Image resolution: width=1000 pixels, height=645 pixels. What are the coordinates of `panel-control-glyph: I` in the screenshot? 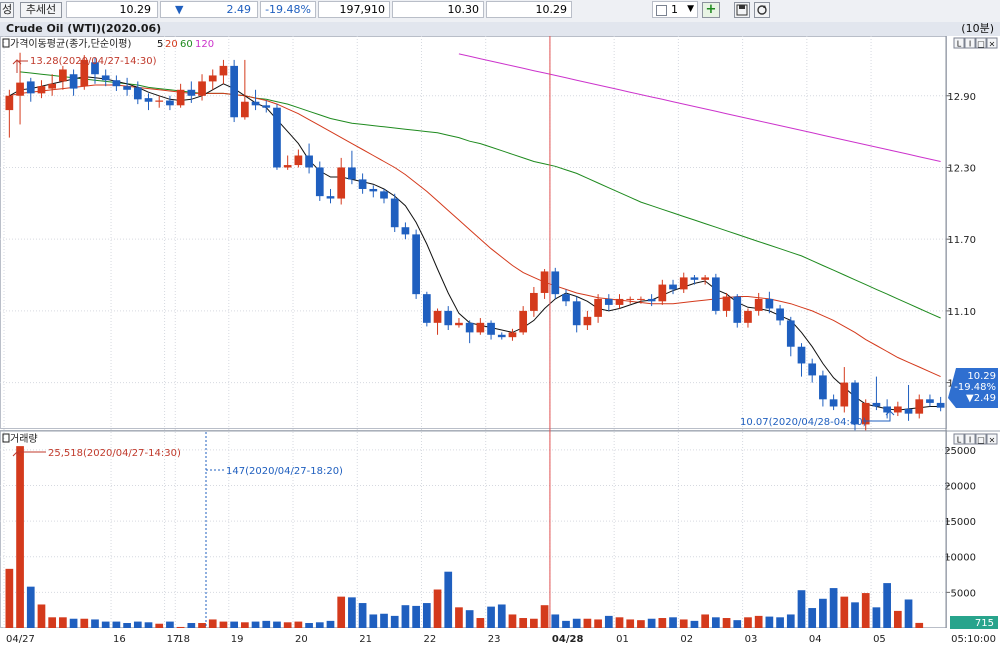 It's located at (970, 440).